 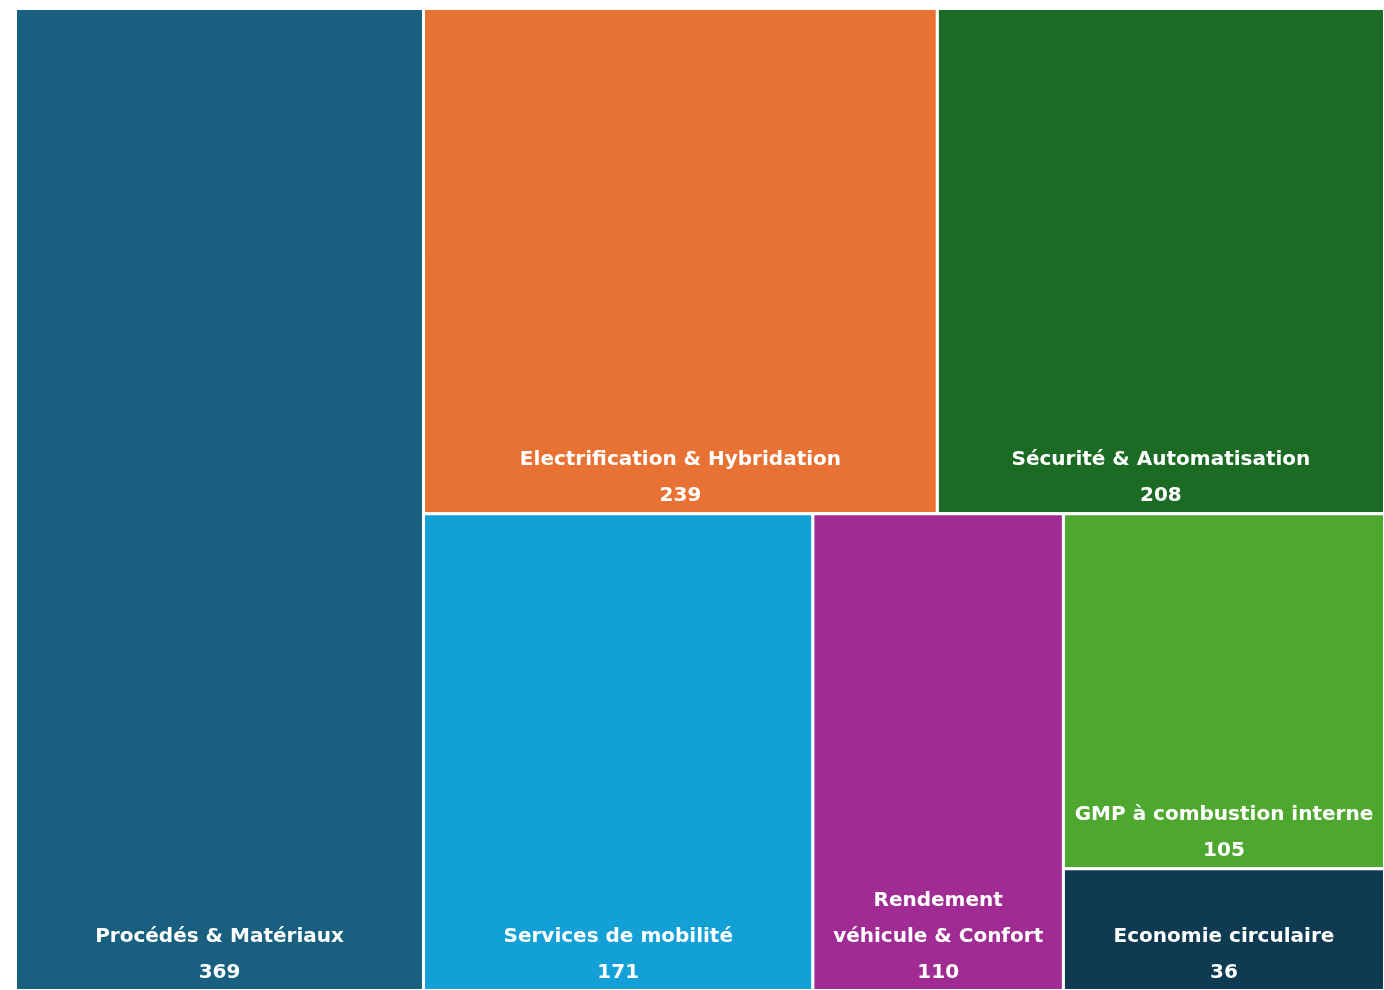 I want to click on data-label: 110, so click(x=938, y=970).